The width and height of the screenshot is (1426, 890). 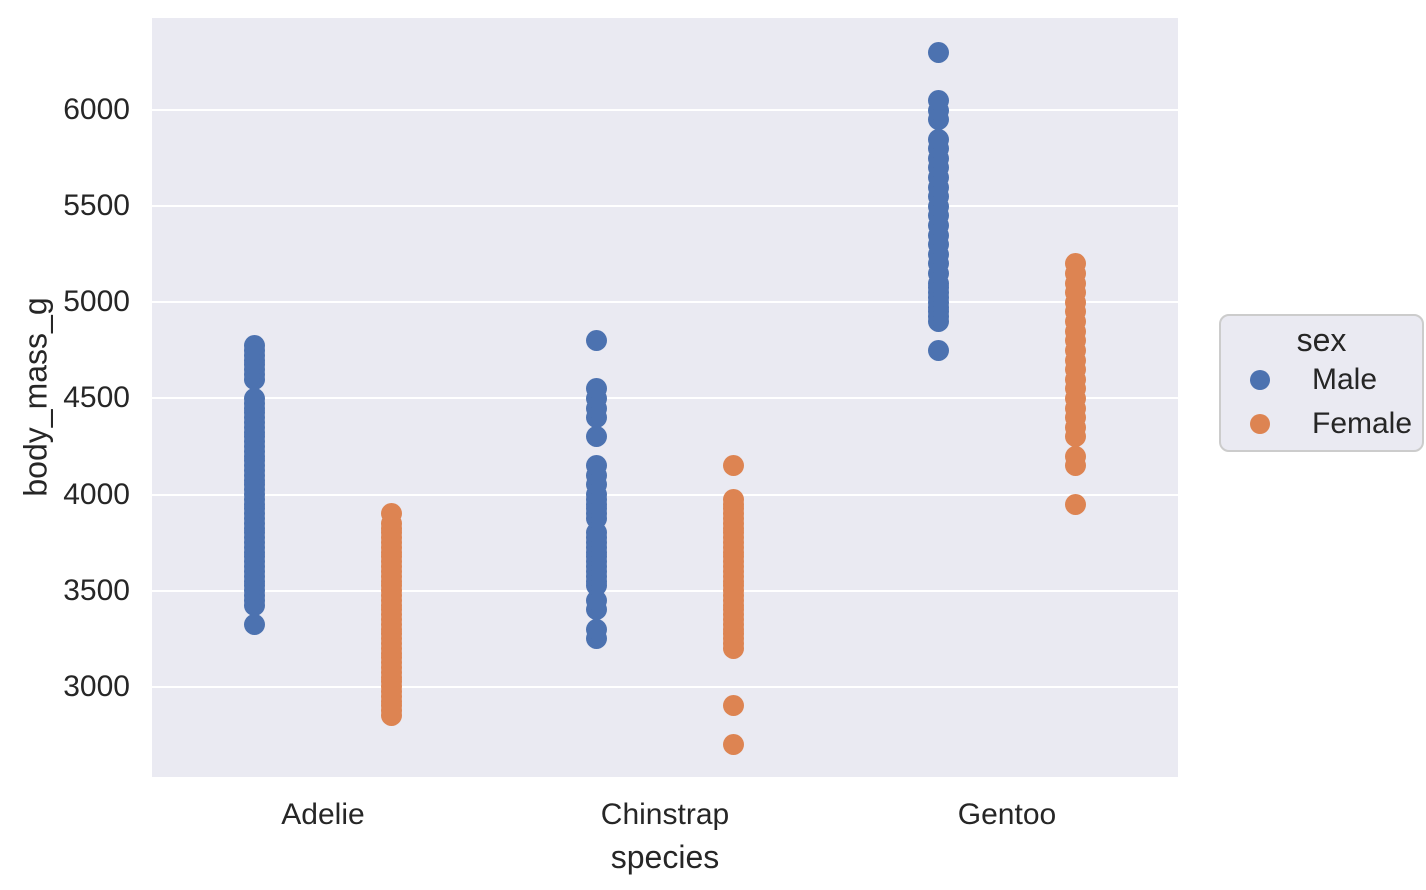 What do you see at coordinates (1345, 379) in the screenshot?
I see `legend-label-male: Male` at bounding box center [1345, 379].